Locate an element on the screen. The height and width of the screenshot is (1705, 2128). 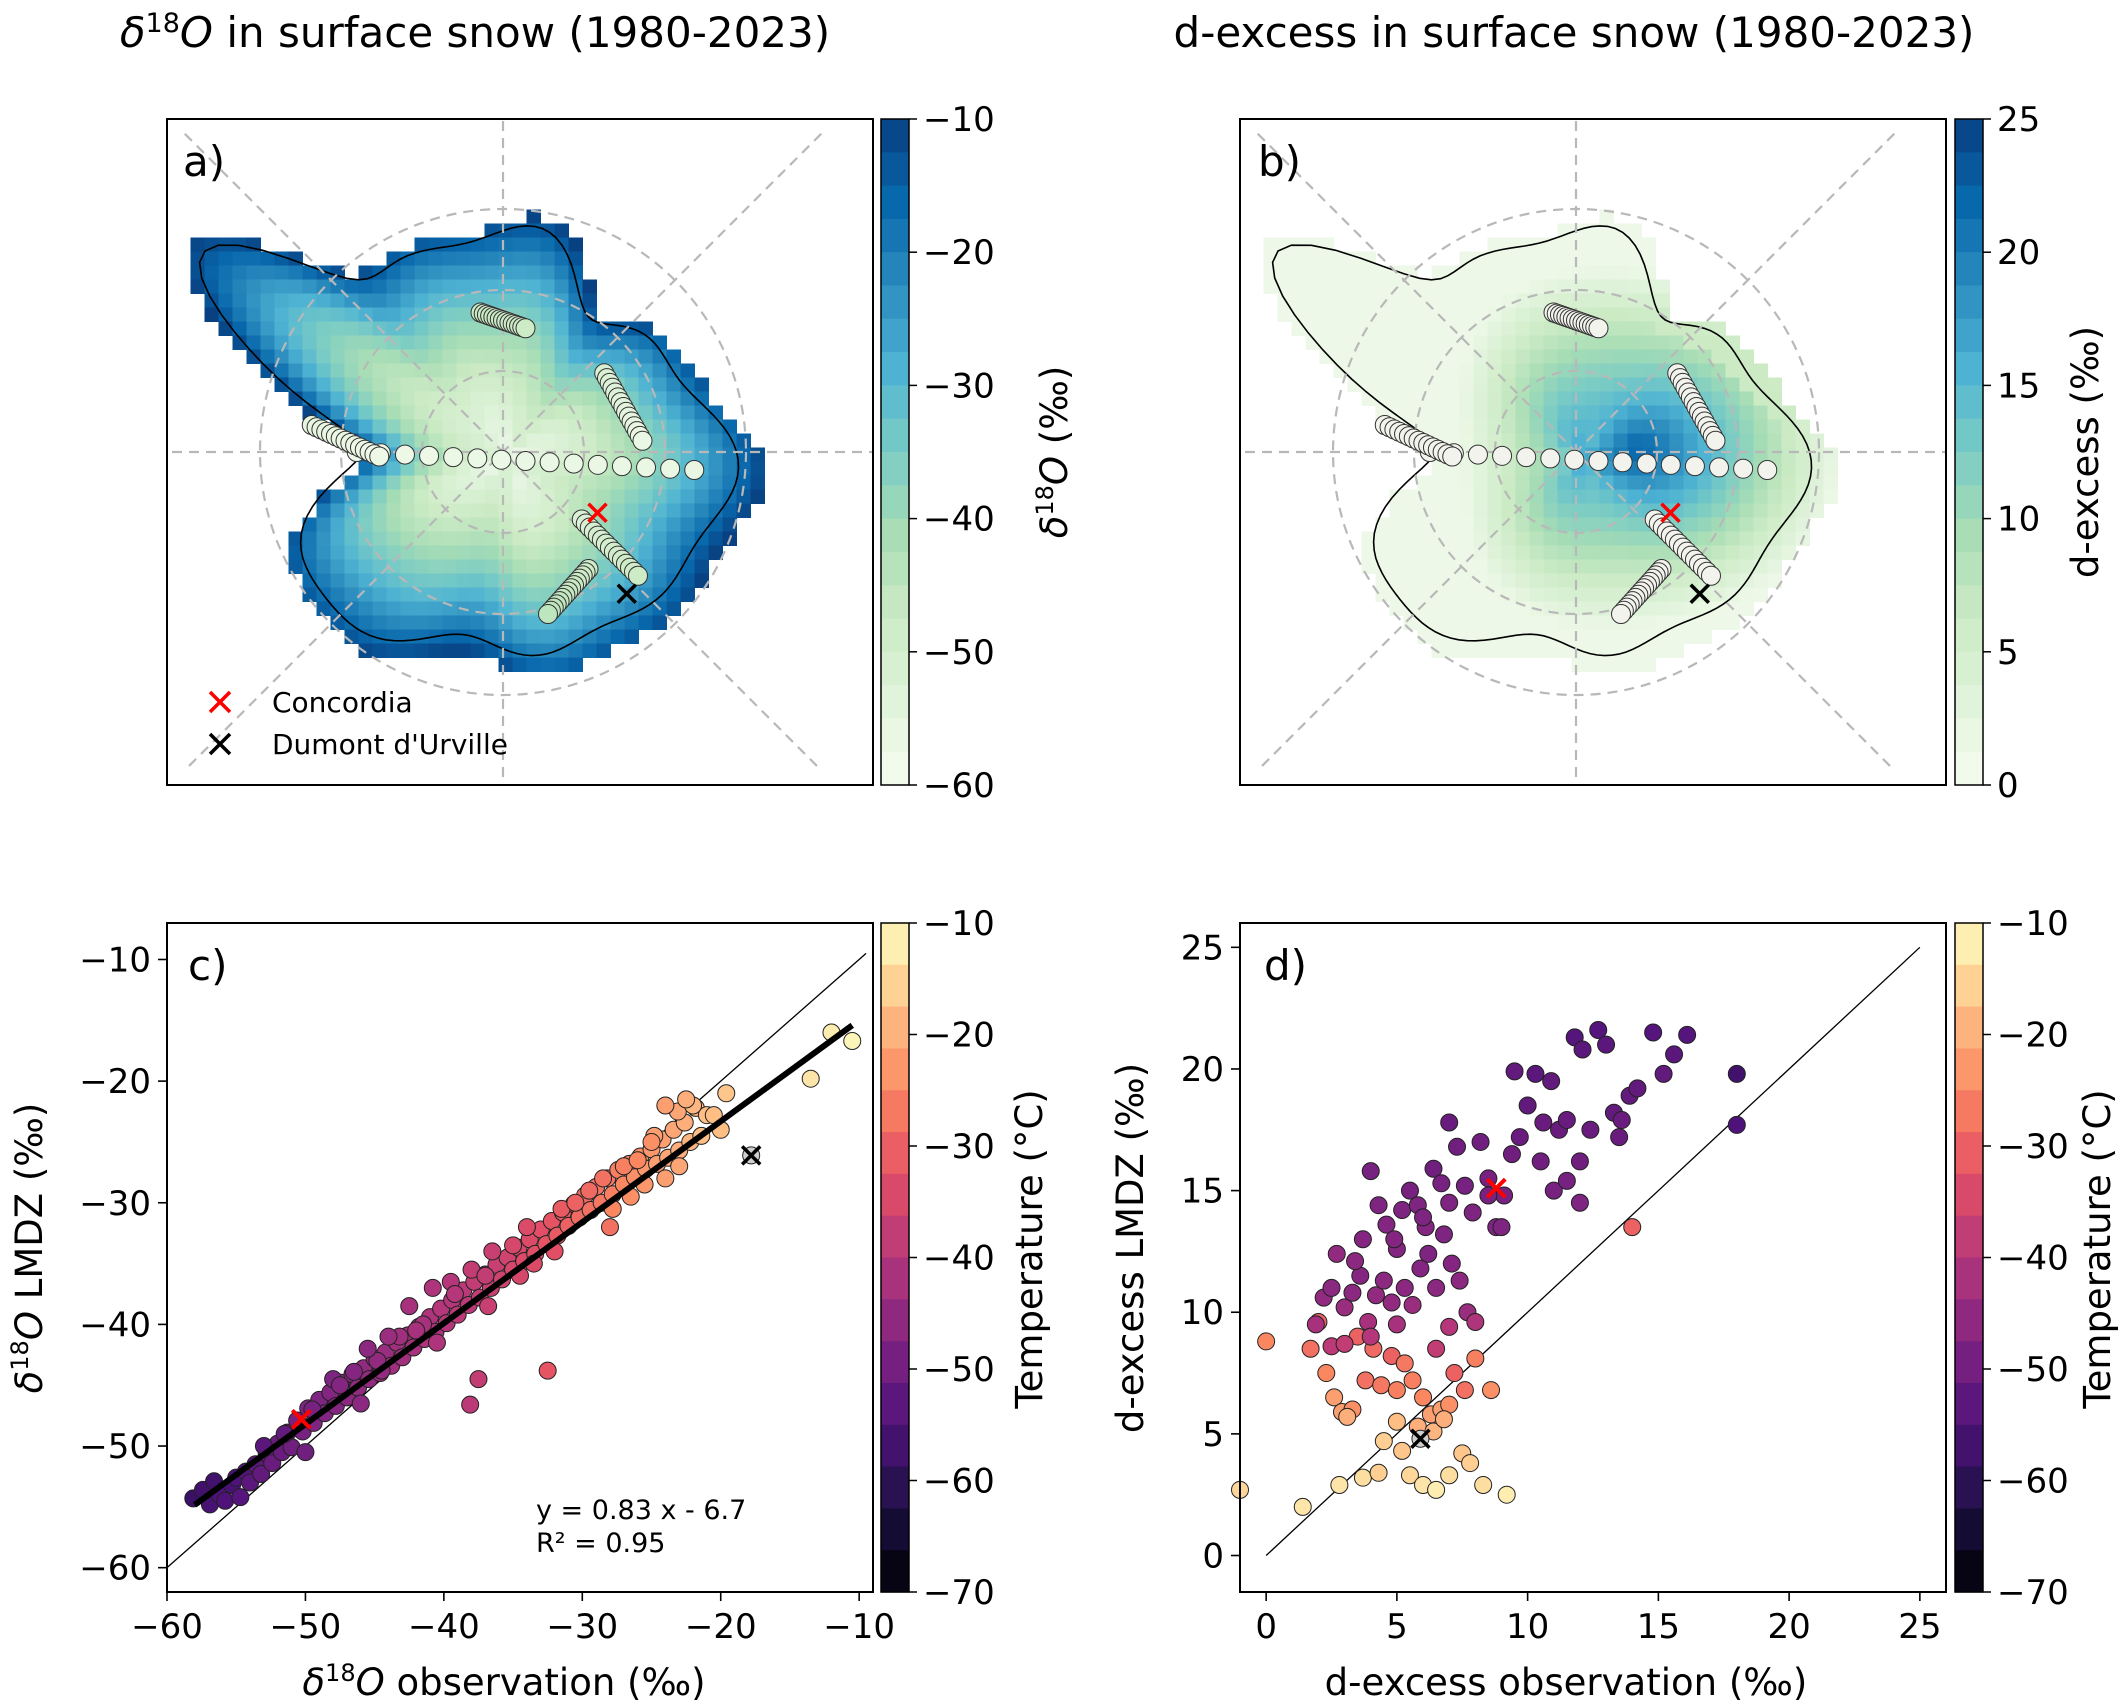
x-tick-label: 20 is located at coordinates (1788, 1627).